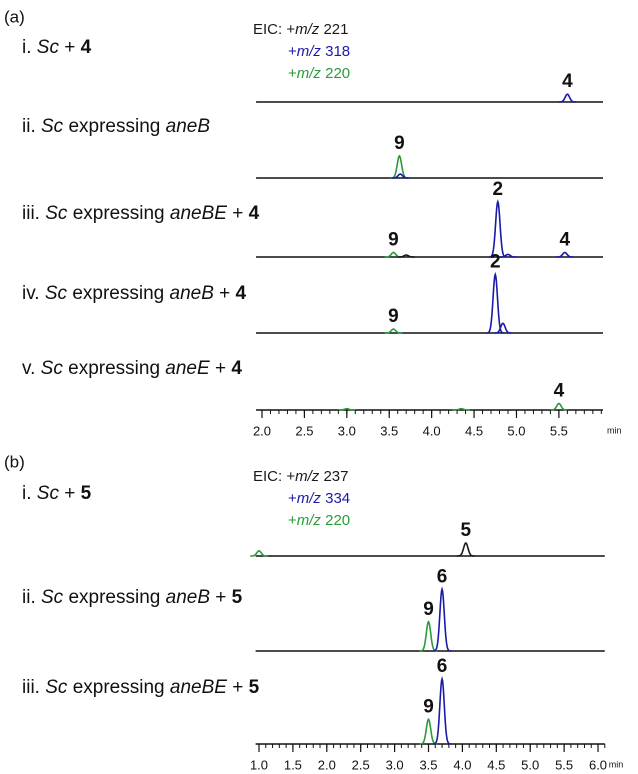  What do you see at coordinates (442, 576) in the screenshot?
I see `peak-label: 6` at bounding box center [442, 576].